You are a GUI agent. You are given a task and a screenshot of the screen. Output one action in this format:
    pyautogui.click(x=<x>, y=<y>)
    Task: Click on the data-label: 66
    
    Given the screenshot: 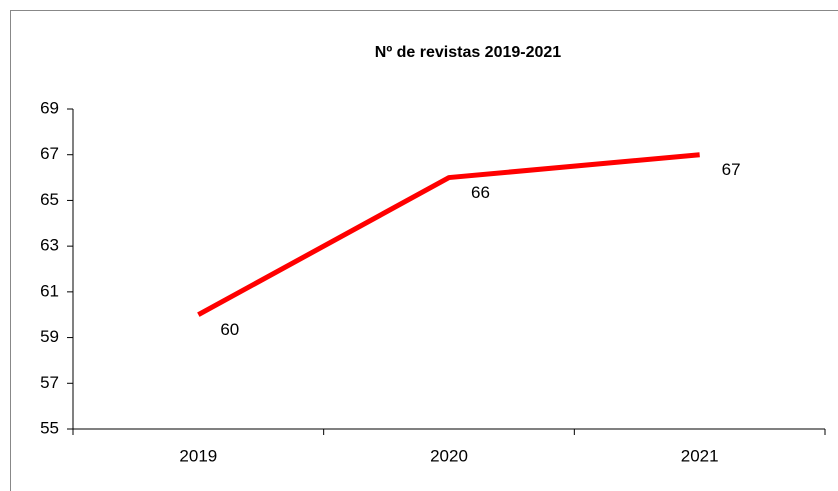 What is the action you would take?
    pyautogui.click(x=480, y=192)
    